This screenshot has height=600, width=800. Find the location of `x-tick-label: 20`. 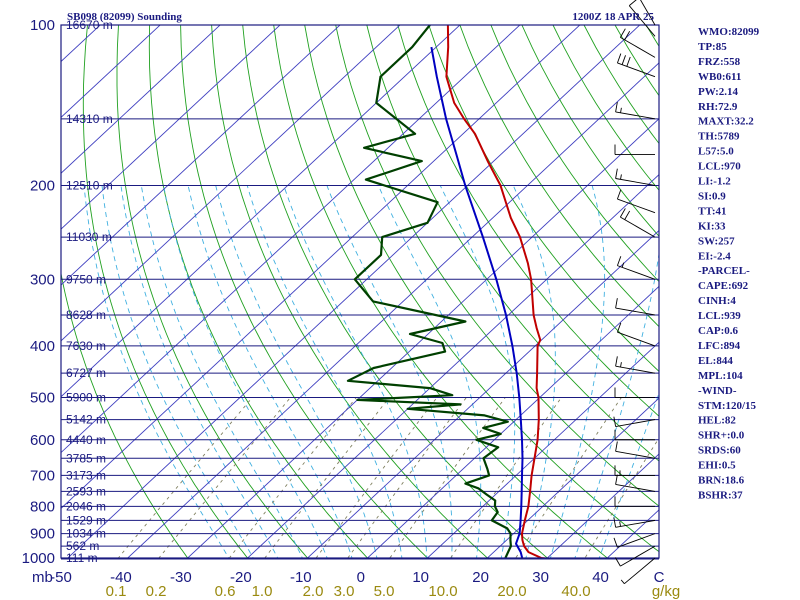

x-tick-label: 20 is located at coordinates (480, 577).